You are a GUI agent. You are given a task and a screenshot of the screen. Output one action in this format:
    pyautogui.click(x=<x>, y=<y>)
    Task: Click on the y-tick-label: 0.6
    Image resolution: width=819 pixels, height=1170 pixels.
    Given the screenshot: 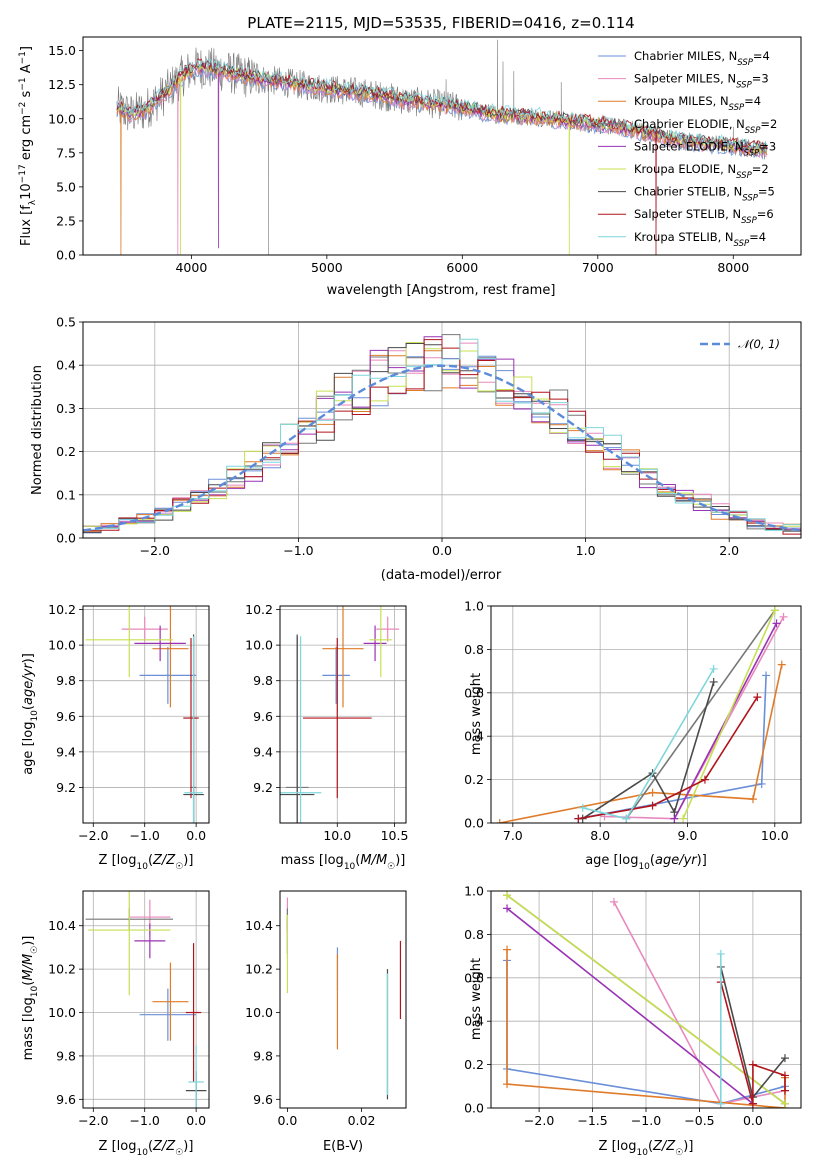 What is the action you would take?
    pyautogui.click(x=474, y=977)
    